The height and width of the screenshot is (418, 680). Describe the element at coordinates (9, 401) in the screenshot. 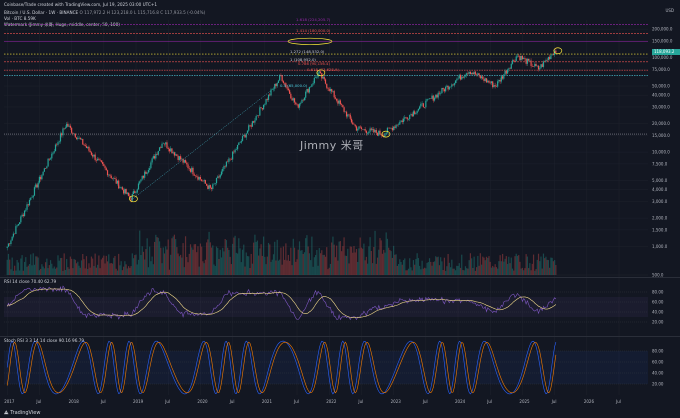

I see `x-axis-label: 2017` at that location.